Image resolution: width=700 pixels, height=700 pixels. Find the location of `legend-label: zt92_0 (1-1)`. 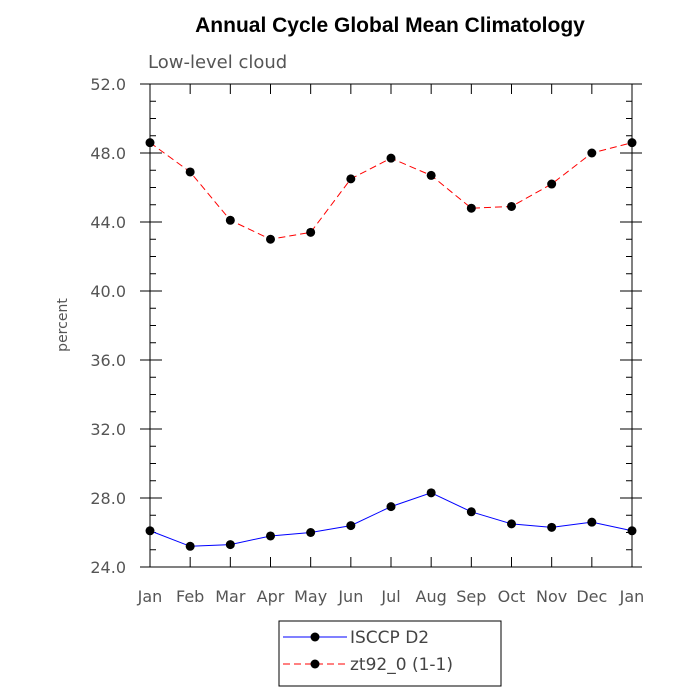

legend-label: zt92_0 (1-1) is located at coordinates (401, 665).